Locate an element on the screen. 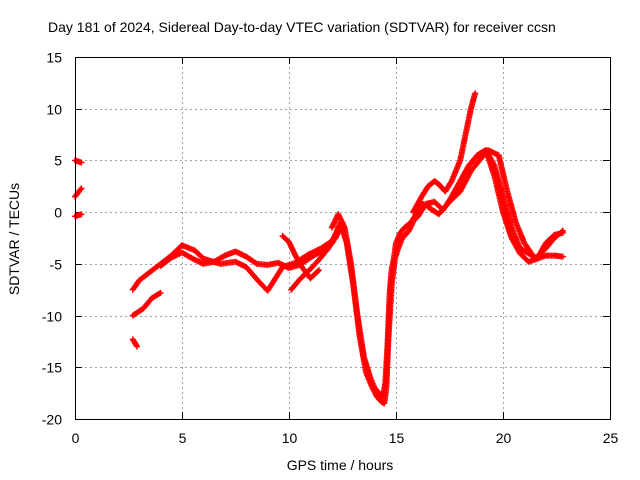 This screenshot has height=480, width=640. series-s9 is located at coordinates (314, 263).